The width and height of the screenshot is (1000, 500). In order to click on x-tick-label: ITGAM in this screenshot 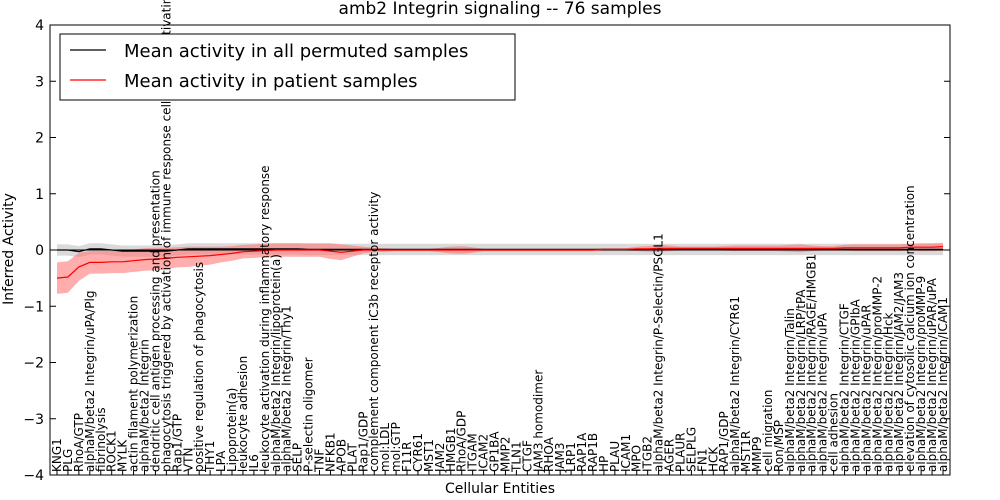, I will do `click(473, 452)`.